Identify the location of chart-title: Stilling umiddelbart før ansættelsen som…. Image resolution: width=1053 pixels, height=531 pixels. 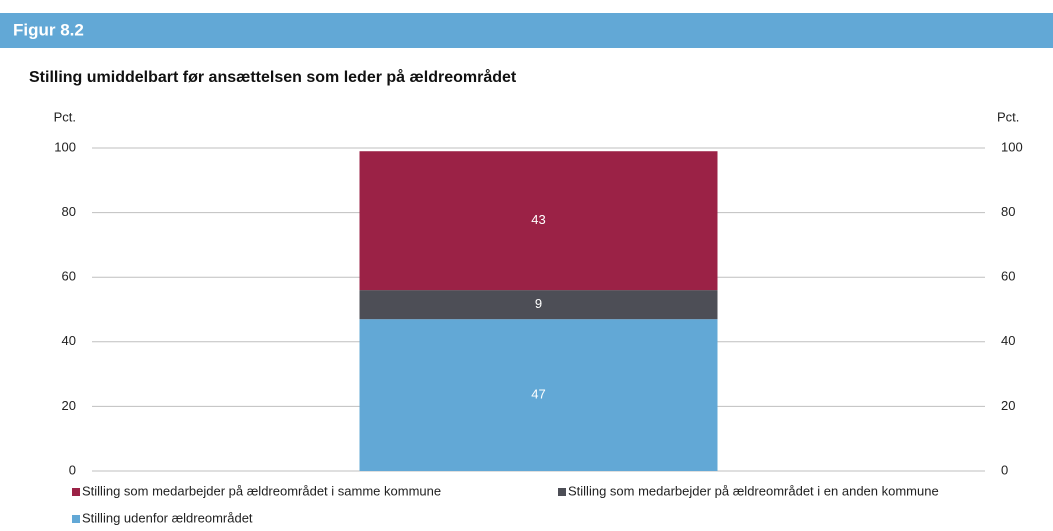
(273, 77).